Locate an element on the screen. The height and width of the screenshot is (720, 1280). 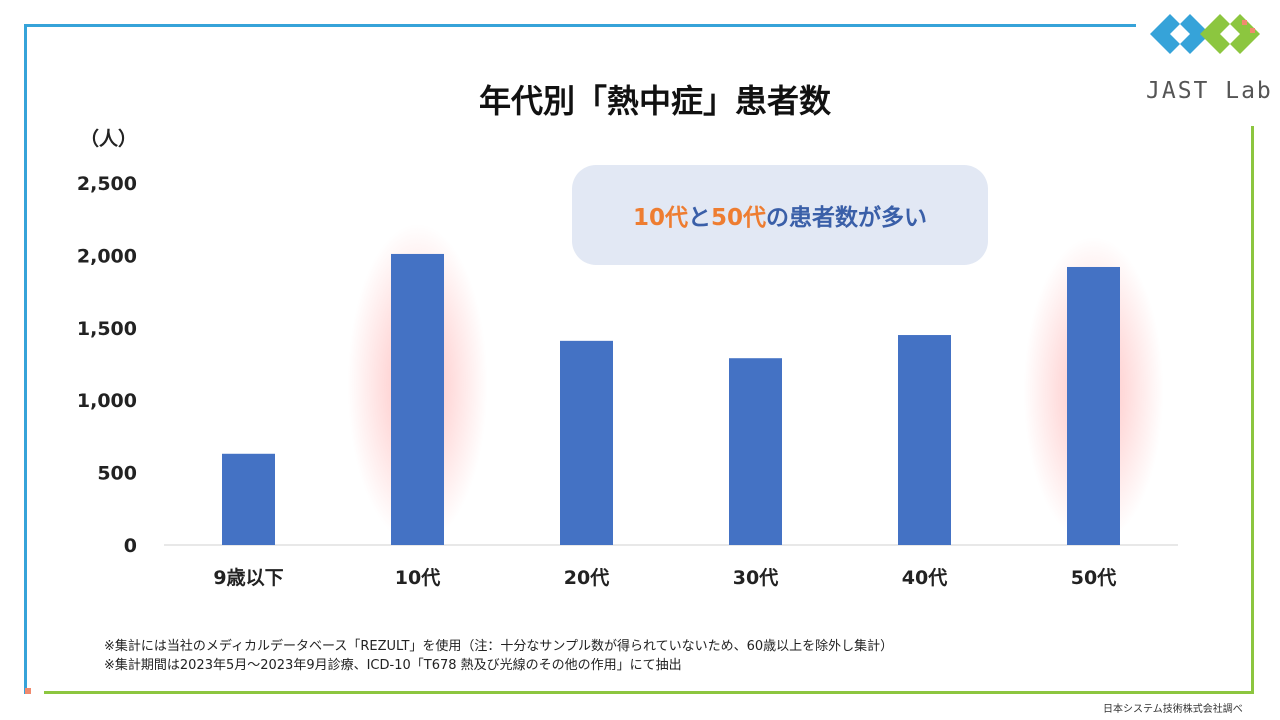
callout-text: の患者数が多い is located at coordinates (847, 218).